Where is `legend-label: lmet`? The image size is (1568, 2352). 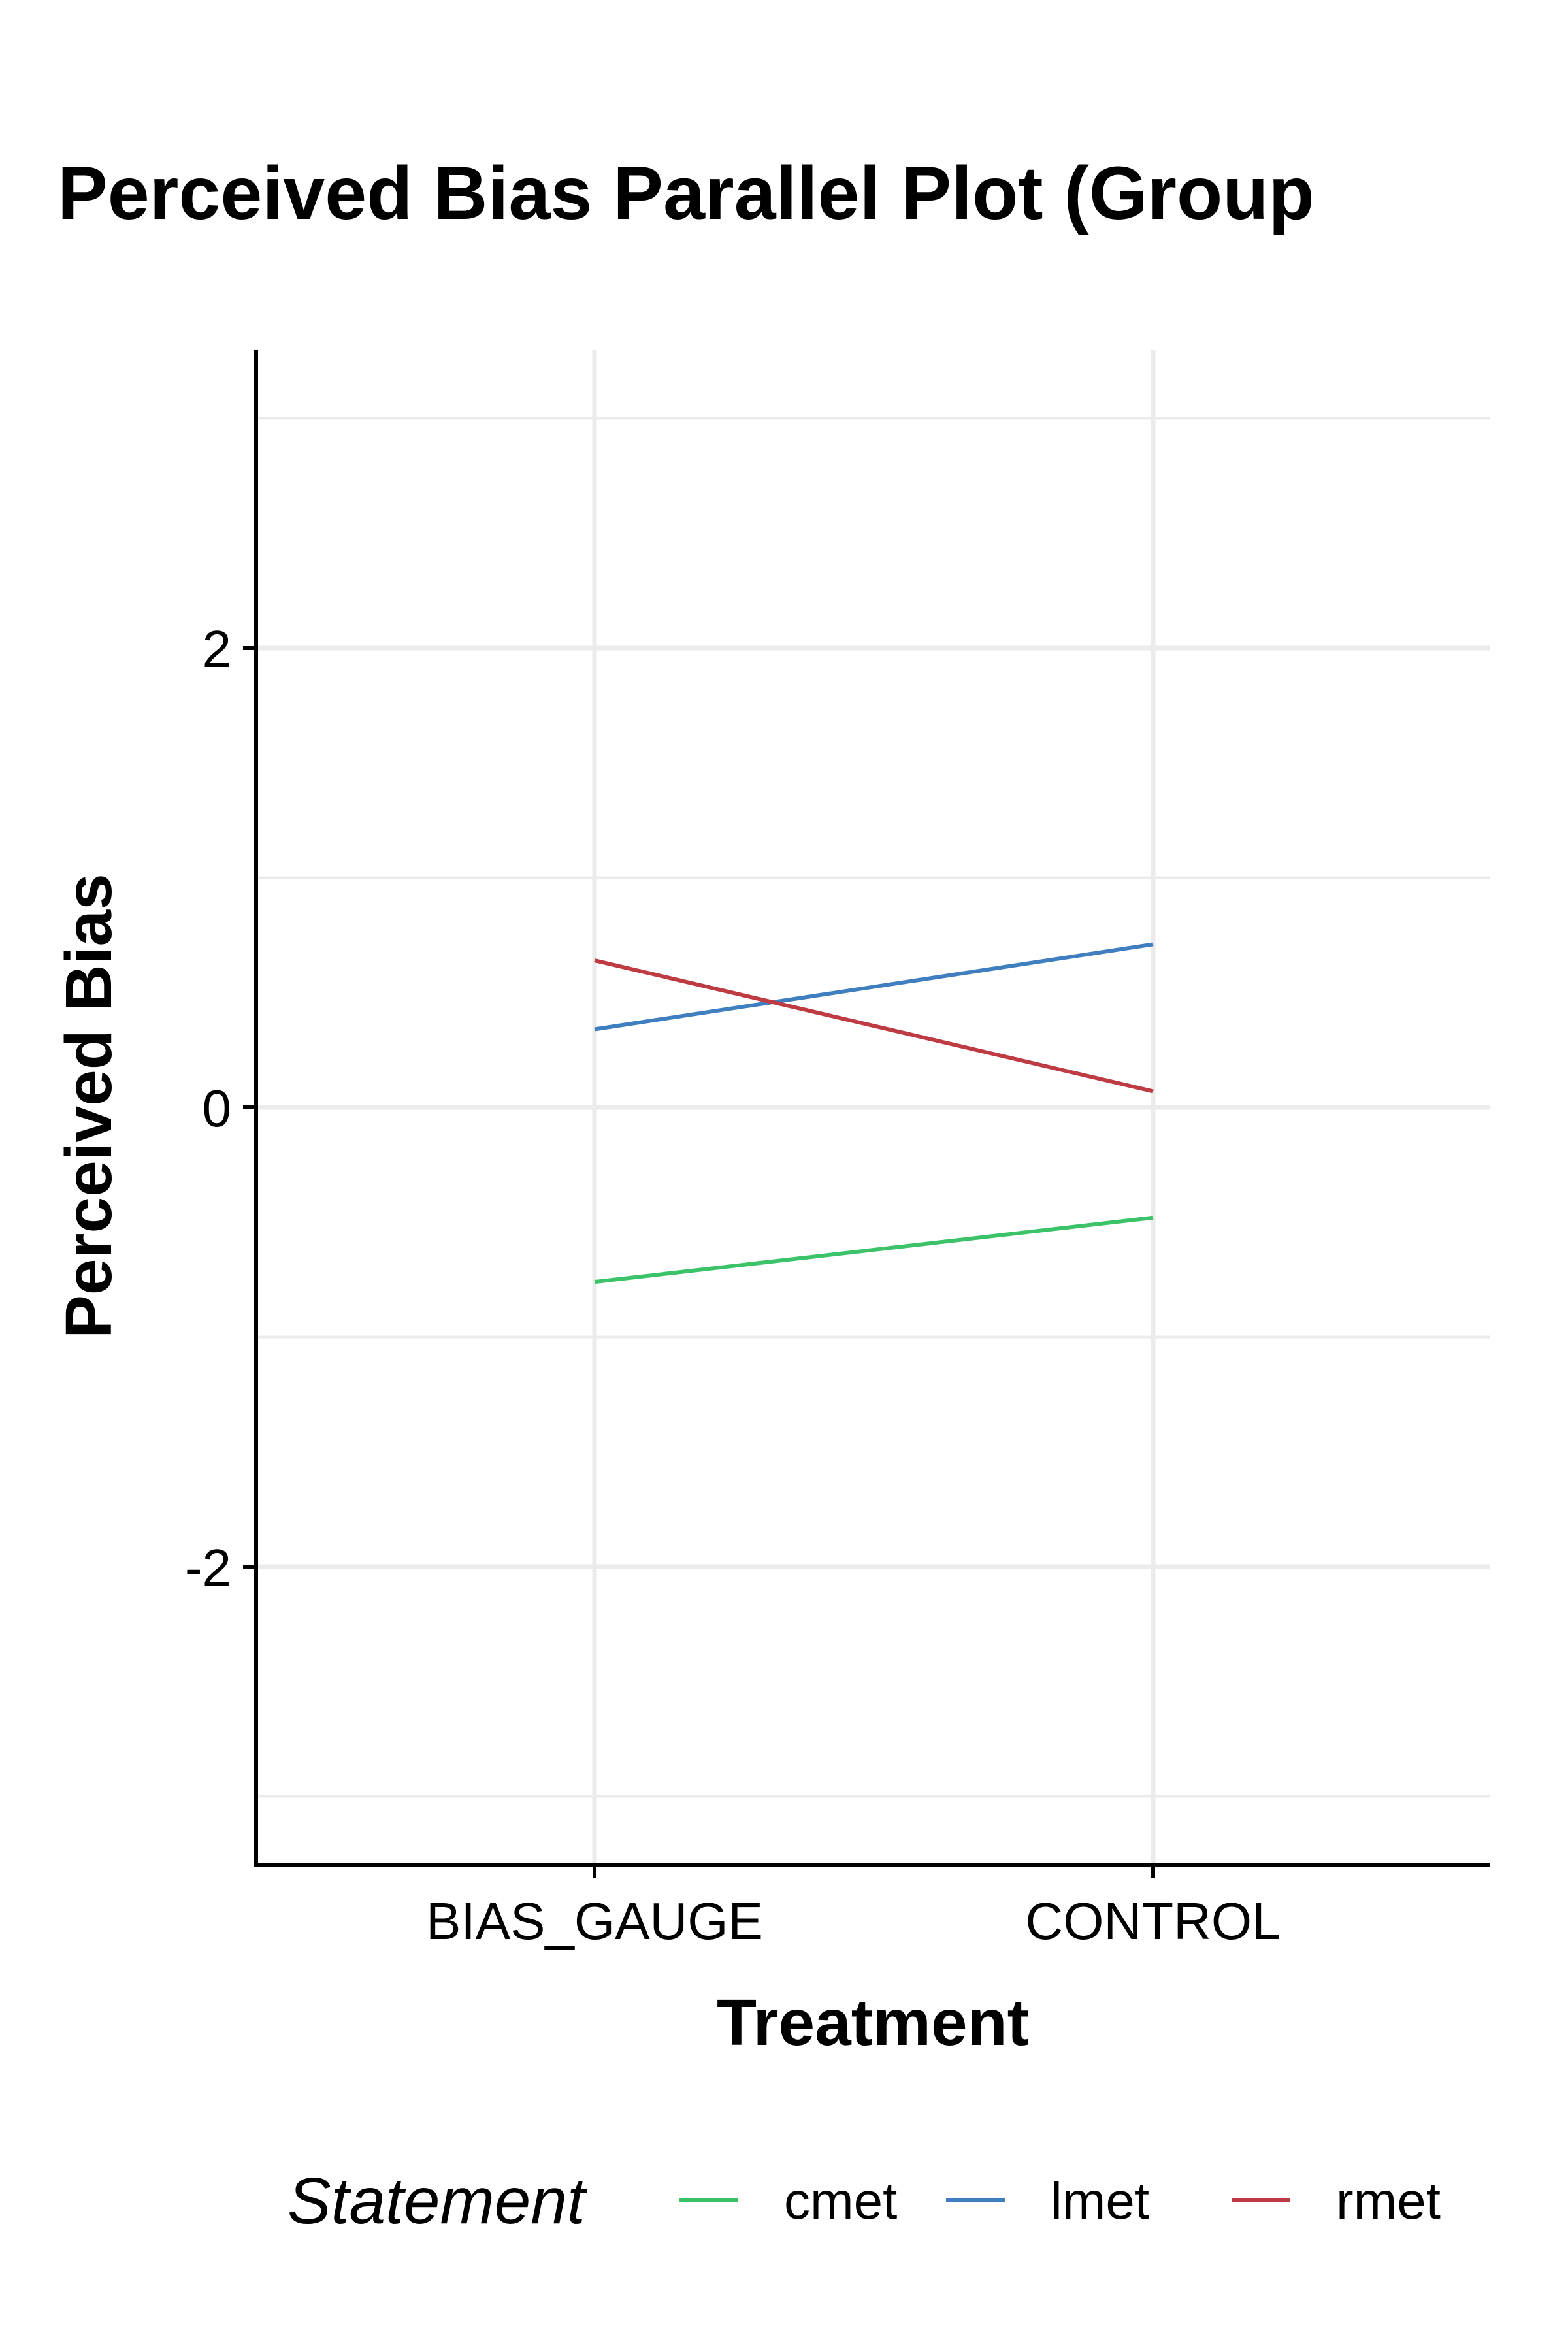 legend-label: lmet is located at coordinates (1100, 2201).